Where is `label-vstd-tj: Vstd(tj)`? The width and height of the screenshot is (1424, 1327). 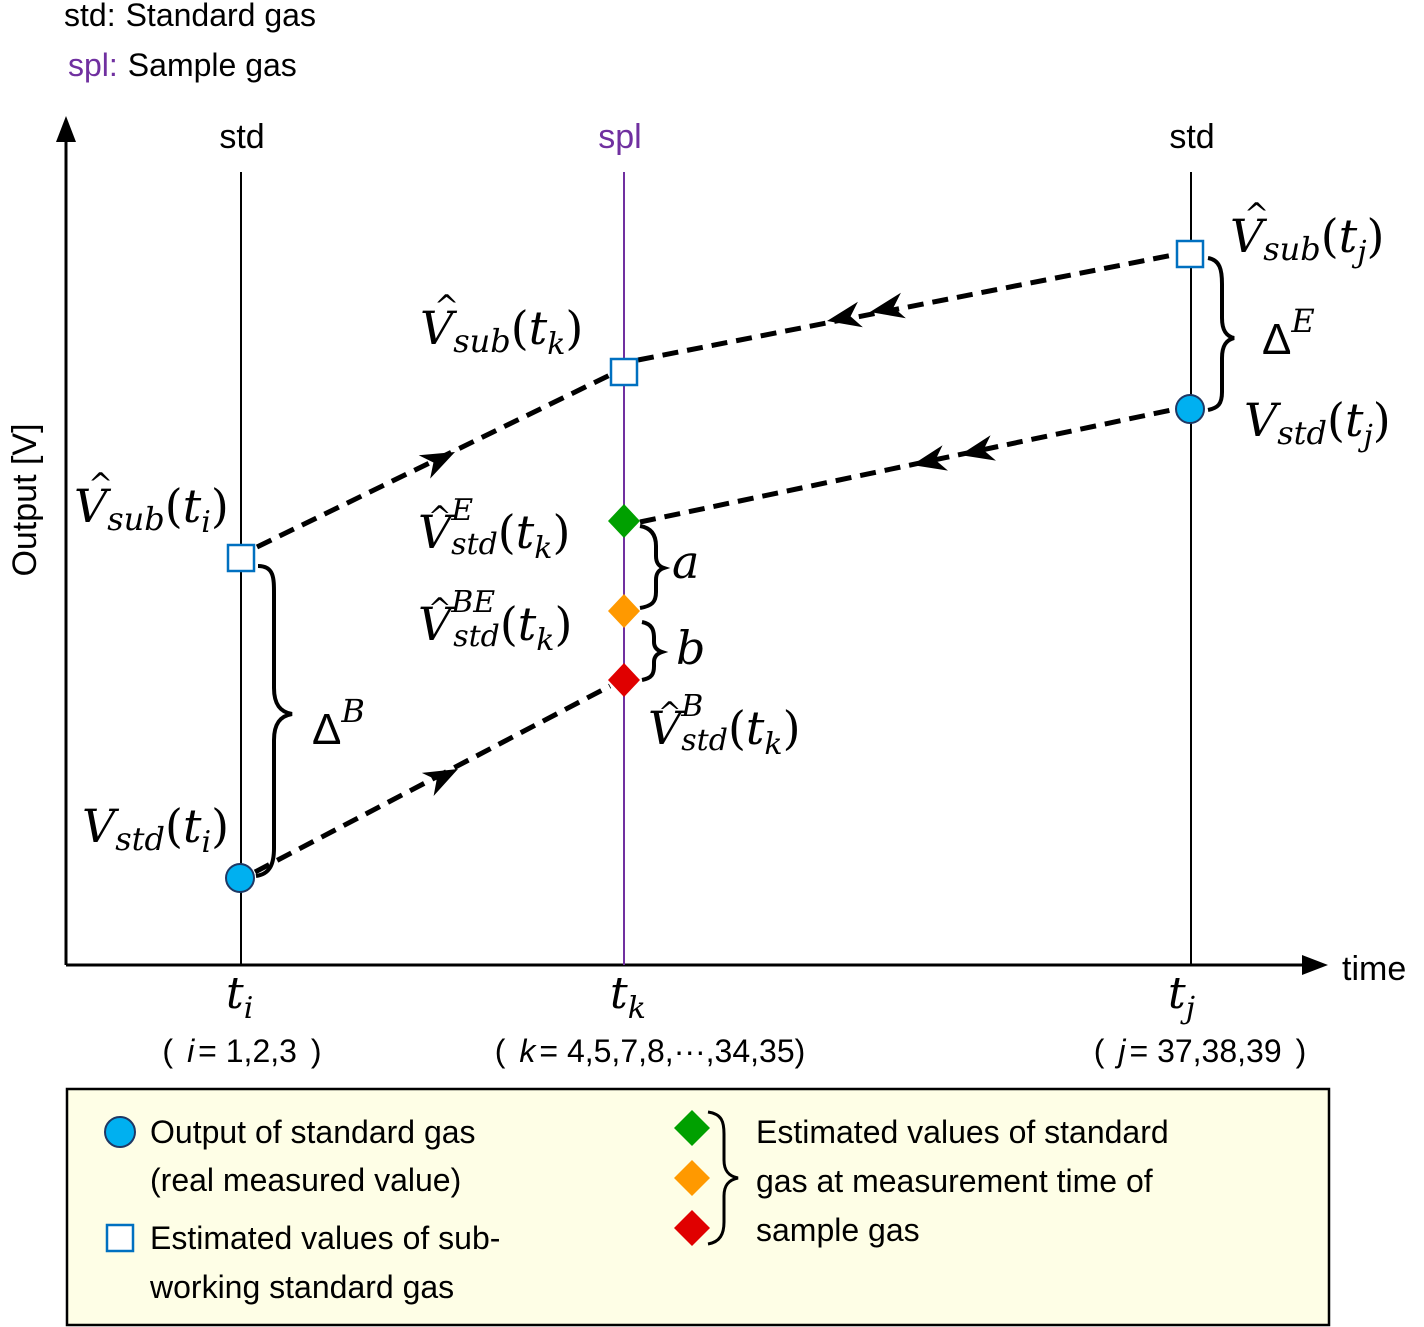 label-vstd-tj: Vstd(tj) is located at coordinates (1317, 423).